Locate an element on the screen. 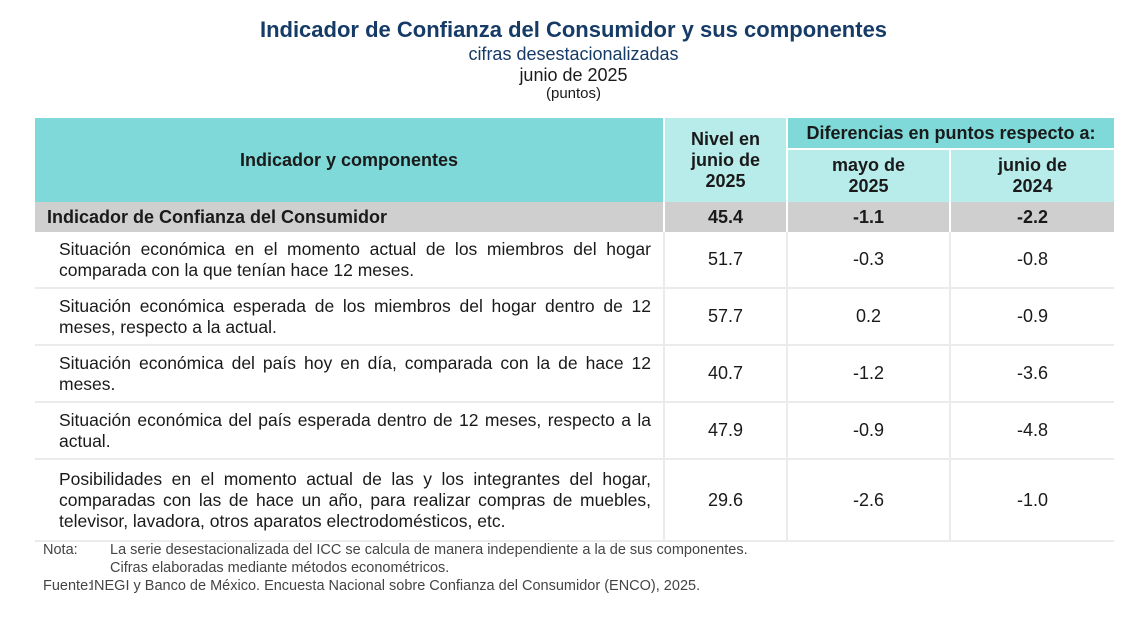  header-diff-may-label: mayo de 2025 is located at coordinates (868, 175).